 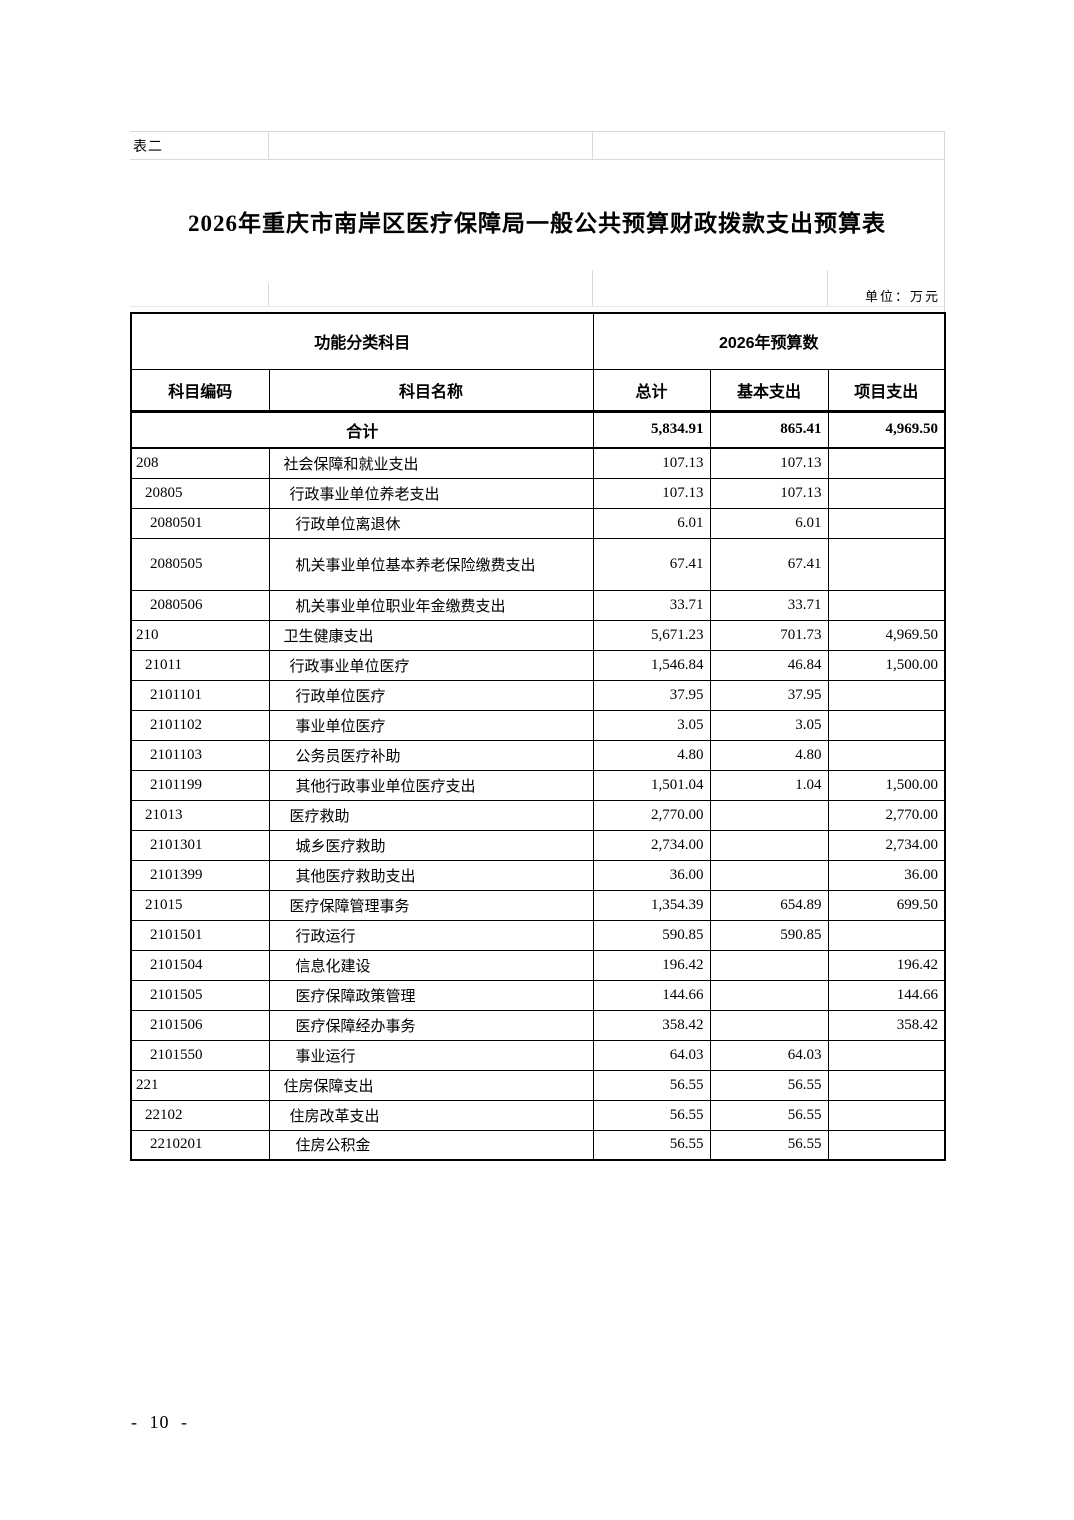 I want to click on basic-expense-value: 46.84, so click(x=769, y=665).